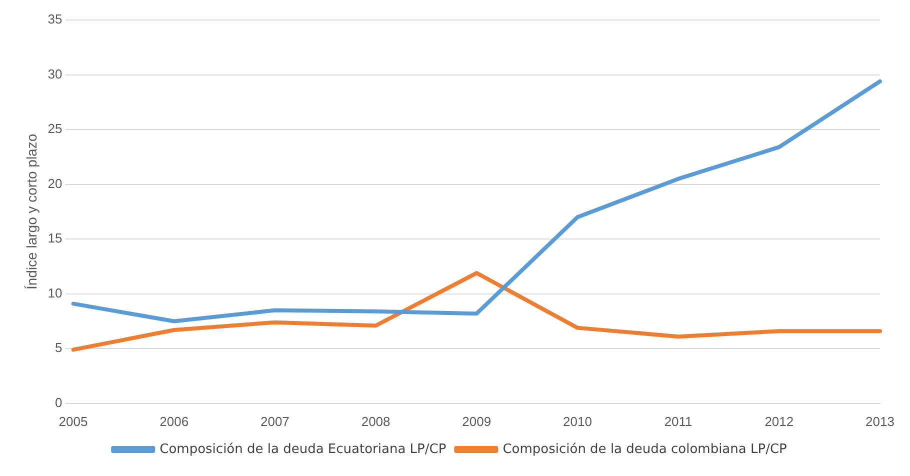 This screenshot has width=910, height=476. I want to click on x-tick-label: 2008, so click(375, 421).